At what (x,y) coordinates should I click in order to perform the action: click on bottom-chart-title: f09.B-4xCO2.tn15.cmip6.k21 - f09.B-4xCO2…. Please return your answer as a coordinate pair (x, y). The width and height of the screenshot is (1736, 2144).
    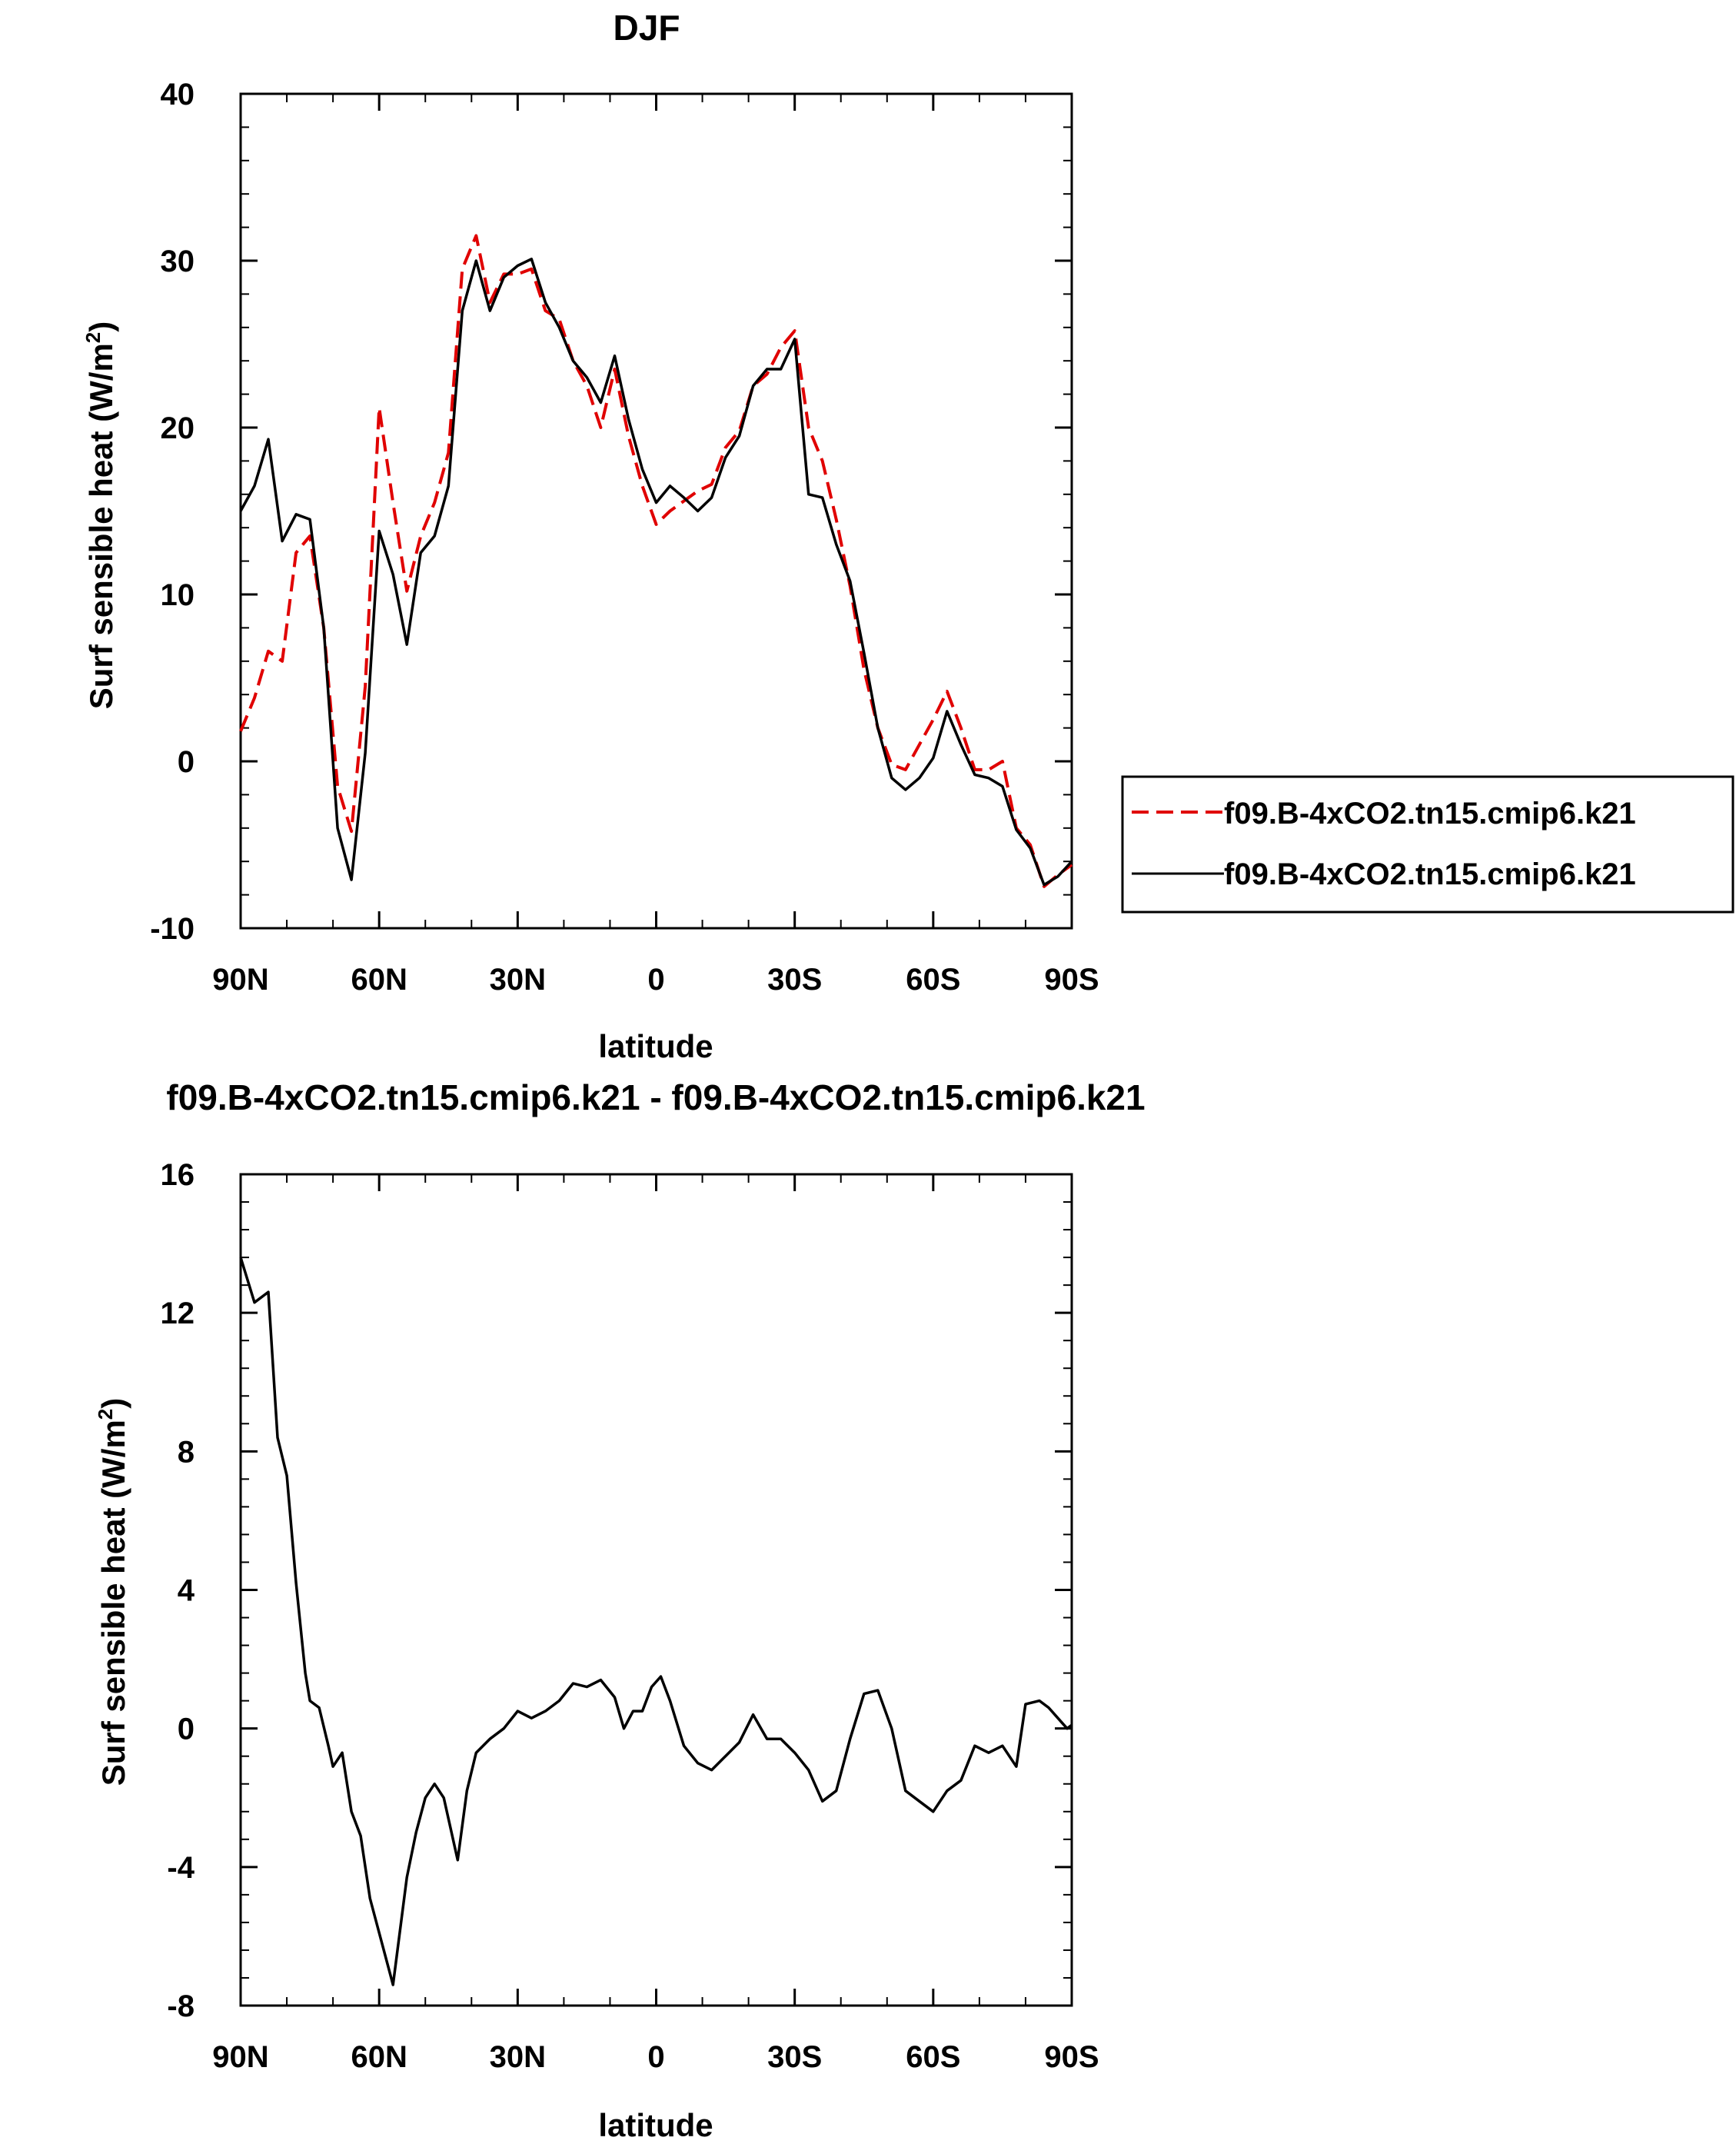
    Looking at the image, I should click on (655, 1097).